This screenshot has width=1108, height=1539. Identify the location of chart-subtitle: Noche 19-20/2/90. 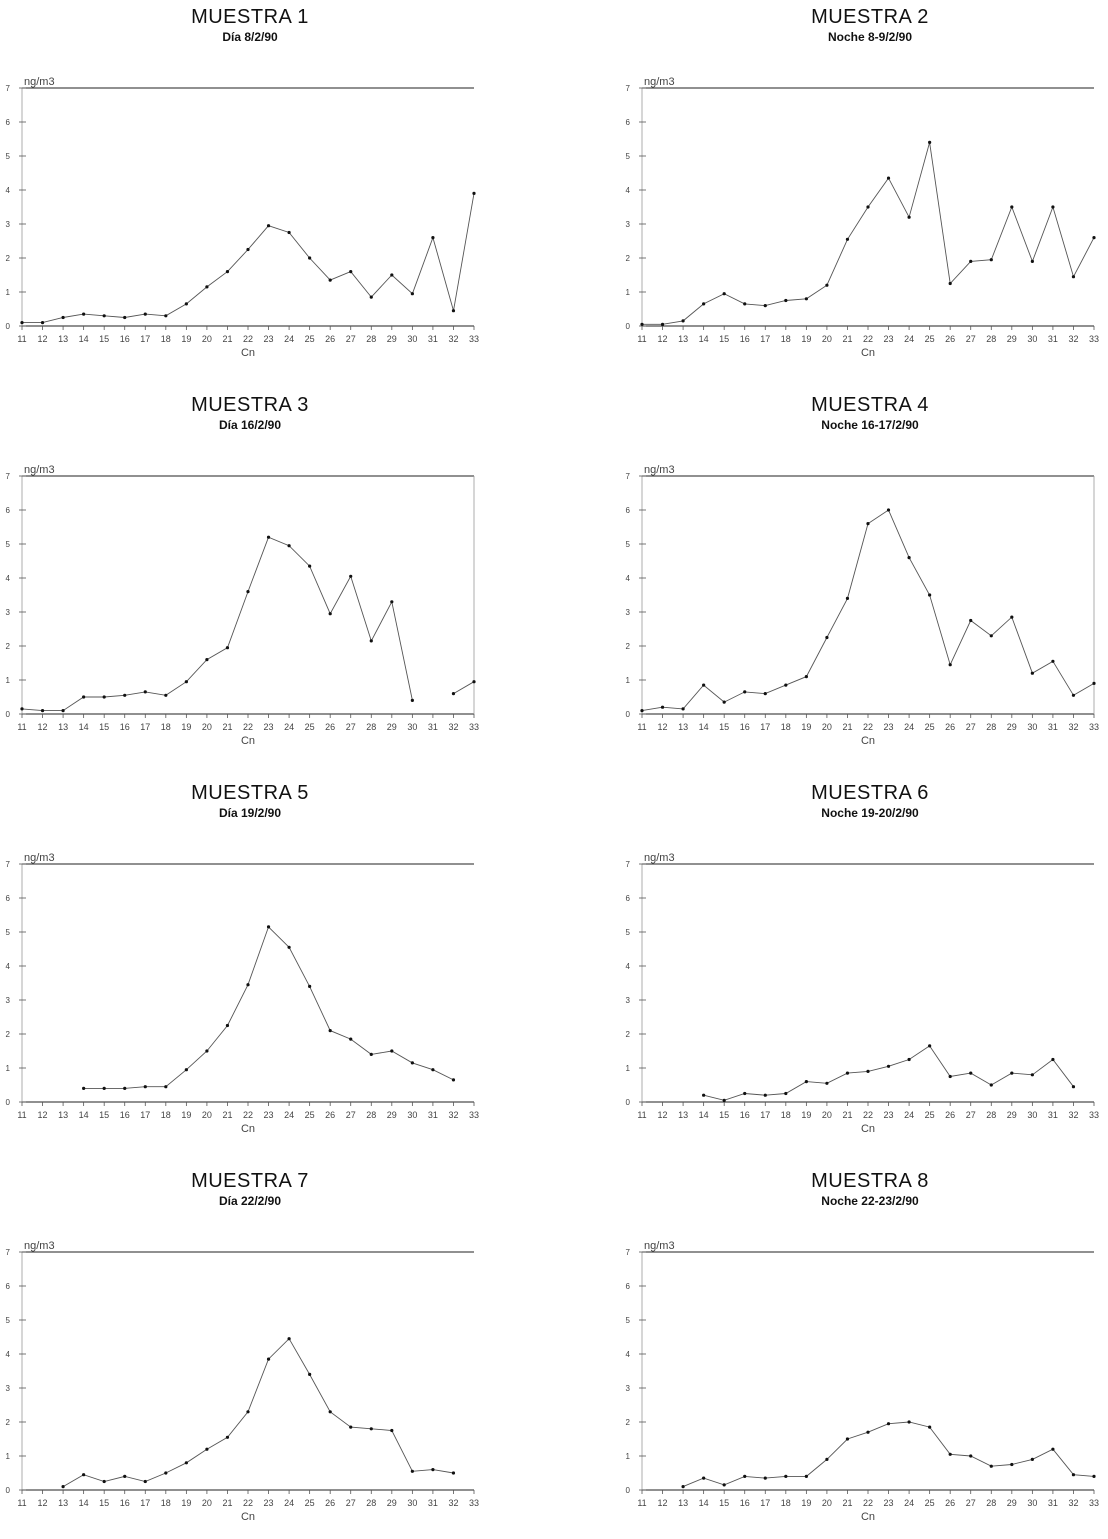
(864, 813).